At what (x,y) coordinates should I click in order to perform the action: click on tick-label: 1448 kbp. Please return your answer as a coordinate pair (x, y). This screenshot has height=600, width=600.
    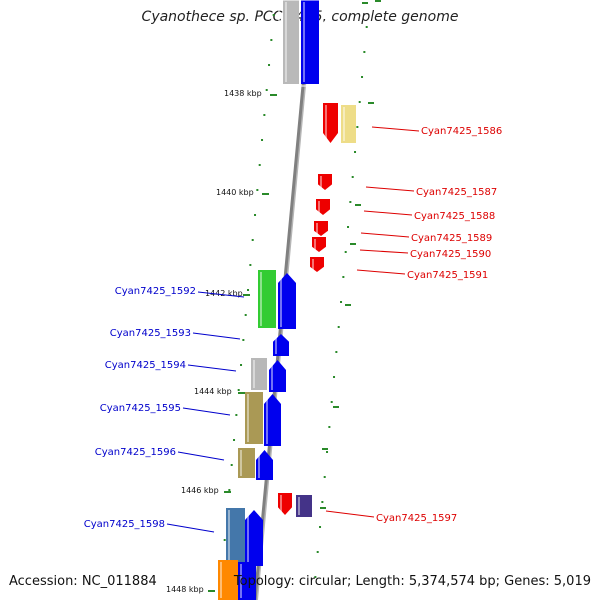
    Looking at the image, I should click on (185, 589).